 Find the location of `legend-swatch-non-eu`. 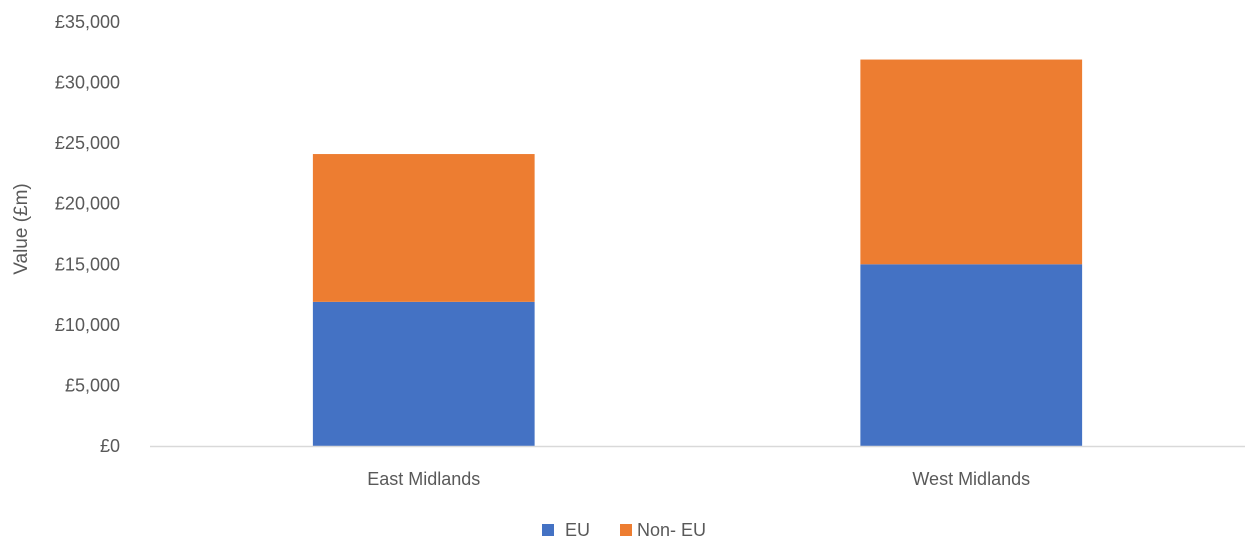

legend-swatch-non-eu is located at coordinates (626, 530).